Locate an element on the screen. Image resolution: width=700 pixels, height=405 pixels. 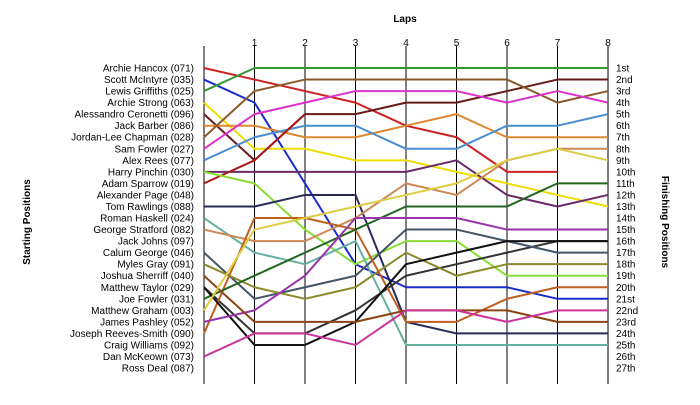
finish-label-14: 14th is located at coordinates (625, 219).